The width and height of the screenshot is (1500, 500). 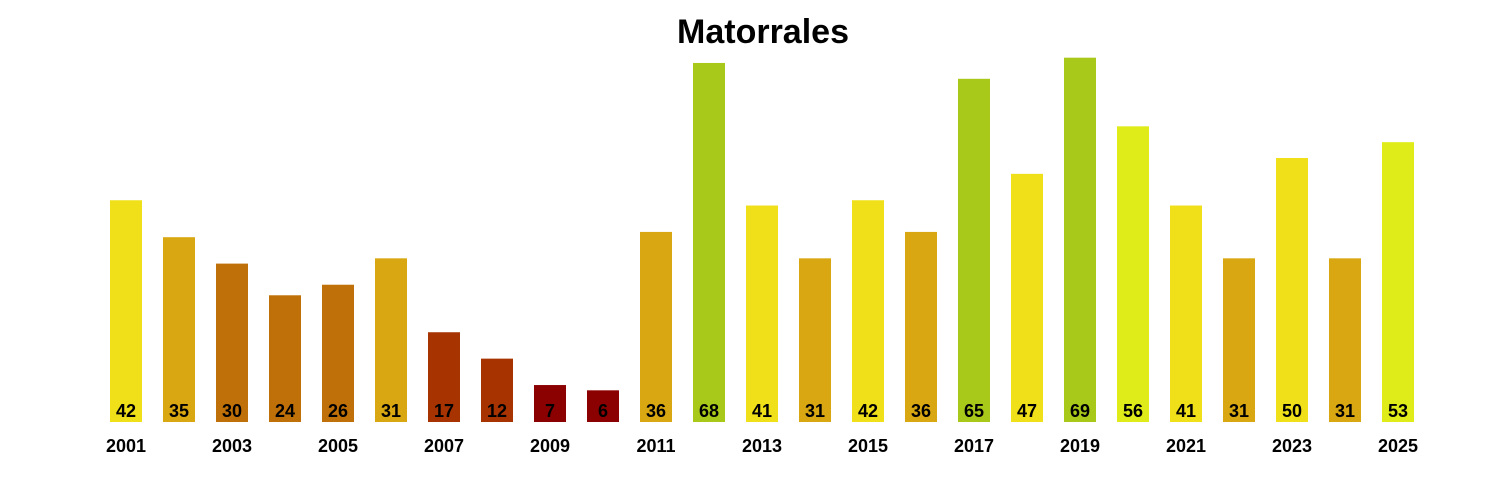 I want to click on bar-2004, so click(x=285, y=358).